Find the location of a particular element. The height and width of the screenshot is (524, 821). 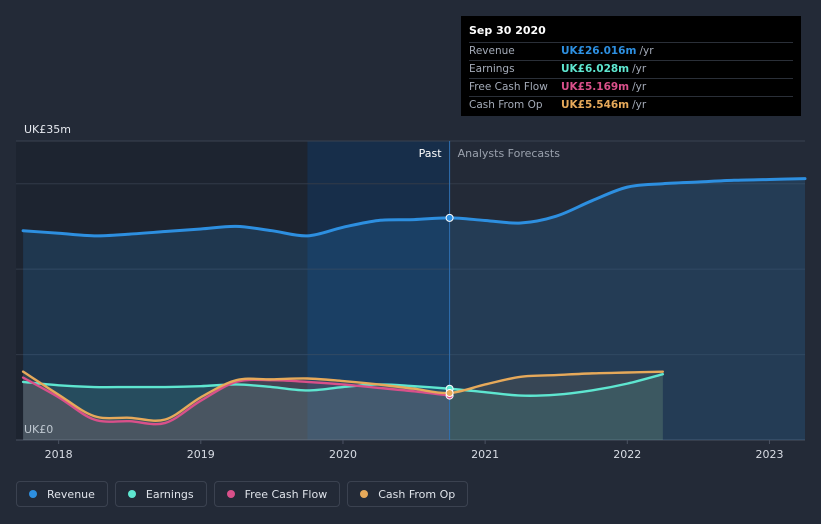

x-tick-label: 2019 is located at coordinates (201, 454).